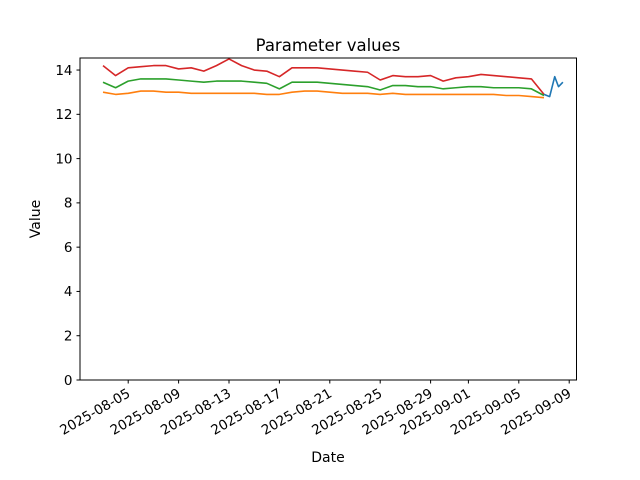  What do you see at coordinates (328, 45) in the screenshot?
I see `chart-title: Parameter values` at bounding box center [328, 45].